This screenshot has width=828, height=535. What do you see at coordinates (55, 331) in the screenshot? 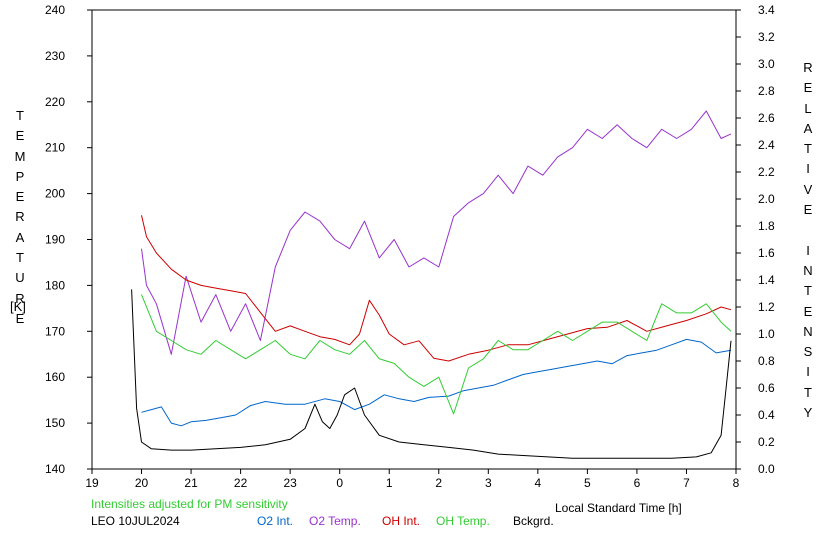
I see `y-left-tick-label: 170` at bounding box center [55, 331].